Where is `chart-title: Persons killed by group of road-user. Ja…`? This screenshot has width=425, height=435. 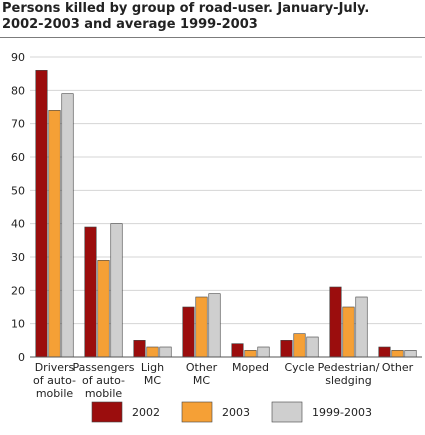
chart-title: Persons killed by group of road-user. Ja… is located at coordinates (212, 17).